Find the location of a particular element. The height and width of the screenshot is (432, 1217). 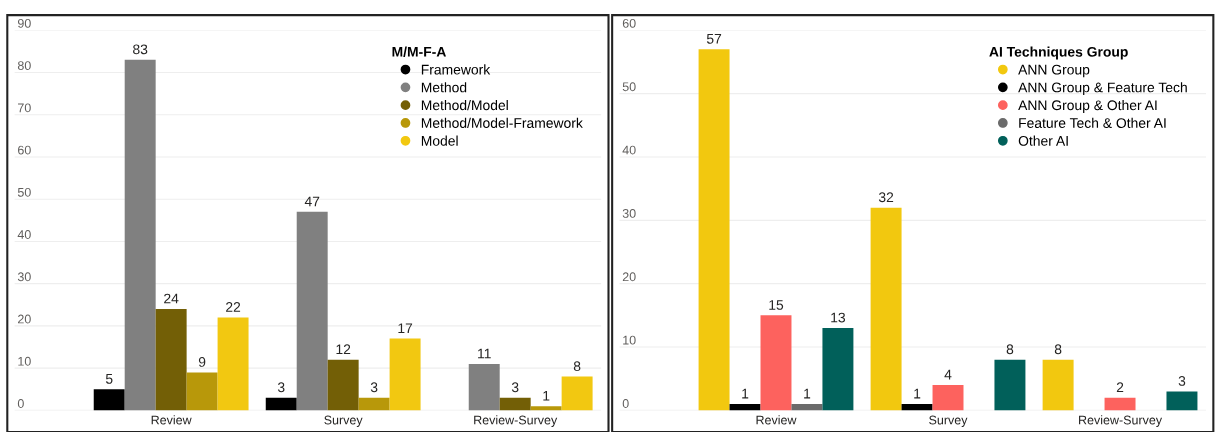

data-label: 47 is located at coordinates (312, 201).